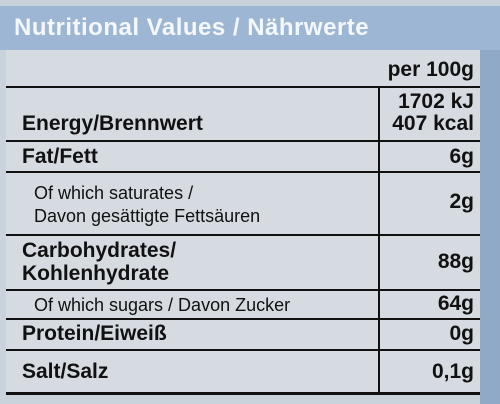 This screenshot has height=404, width=500. What do you see at coordinates (379, 240) in the screenshot?
I see `column-divider` at bounding box center [379, 240].